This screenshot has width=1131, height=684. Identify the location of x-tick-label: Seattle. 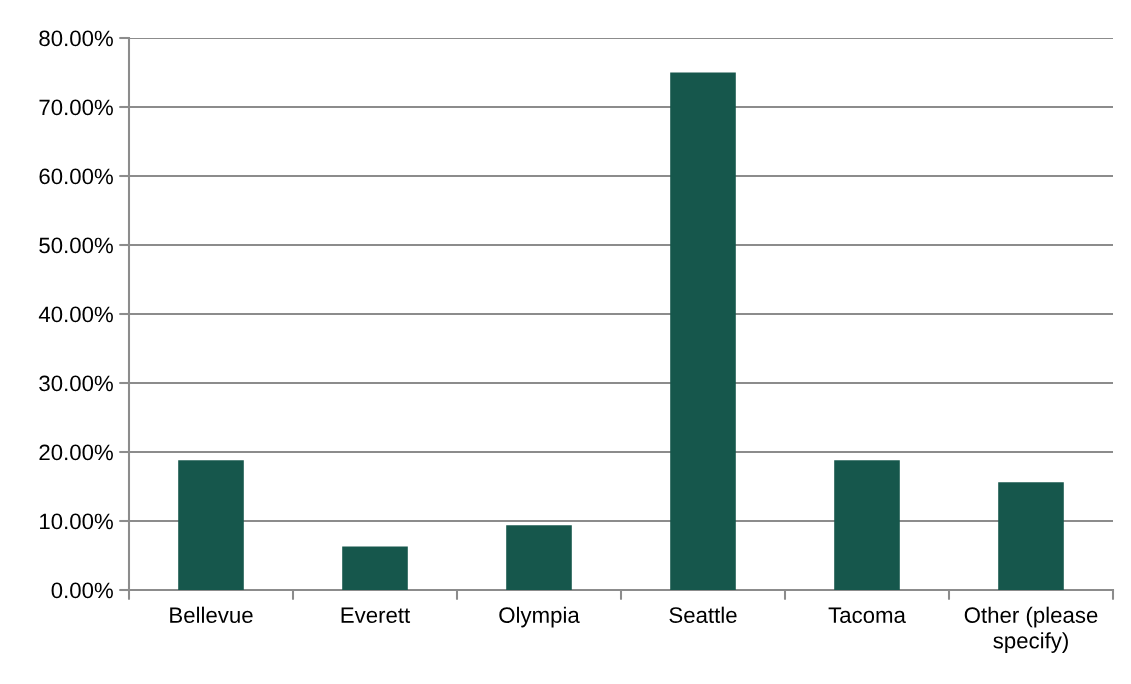
(703, 614).